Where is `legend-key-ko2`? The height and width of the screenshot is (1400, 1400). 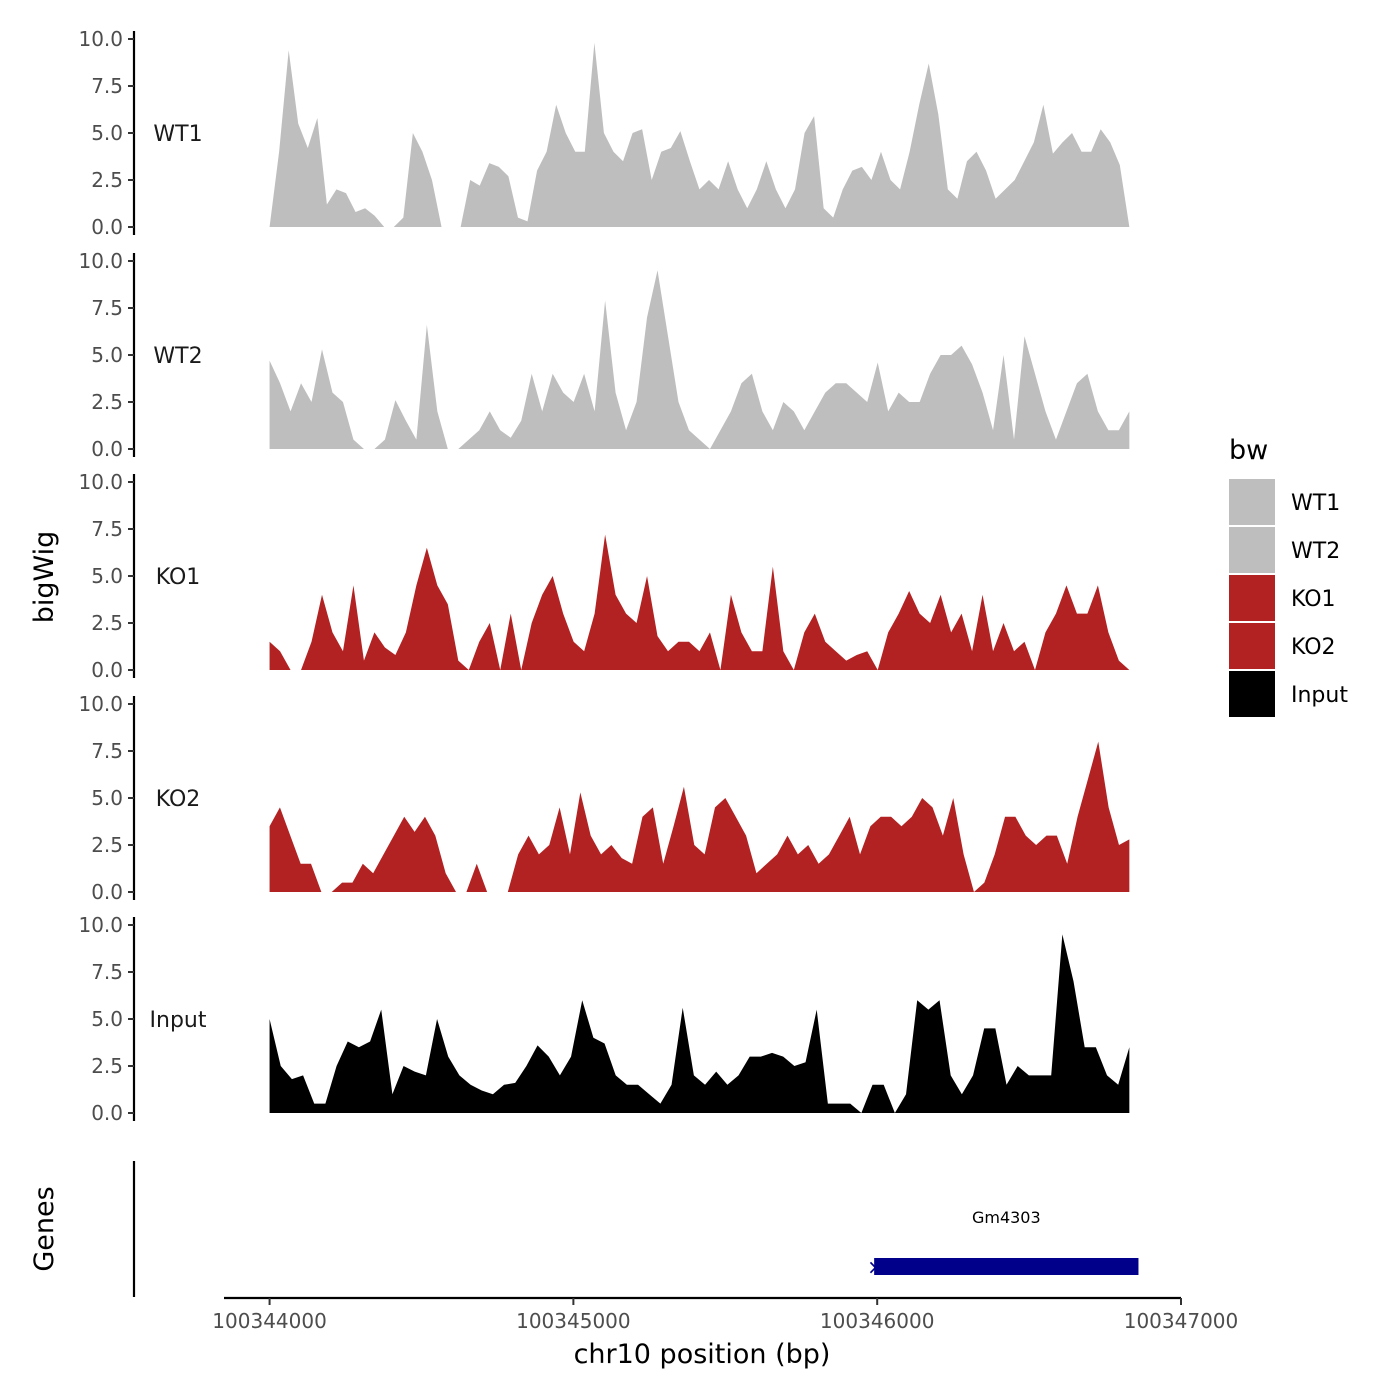 legend-key-ko2 is located at coordinates (1252, 646).